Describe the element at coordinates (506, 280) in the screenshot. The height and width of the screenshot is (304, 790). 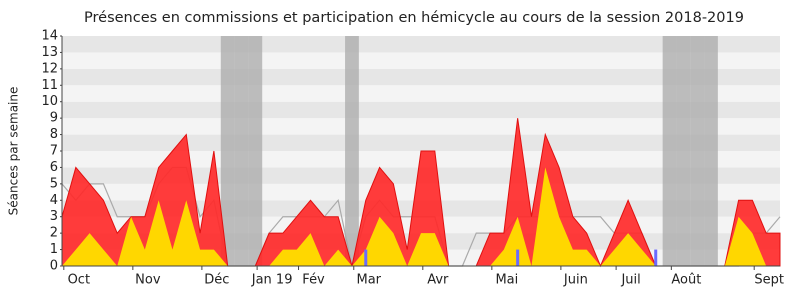
I see `x-tick-label: Mai` at that location.